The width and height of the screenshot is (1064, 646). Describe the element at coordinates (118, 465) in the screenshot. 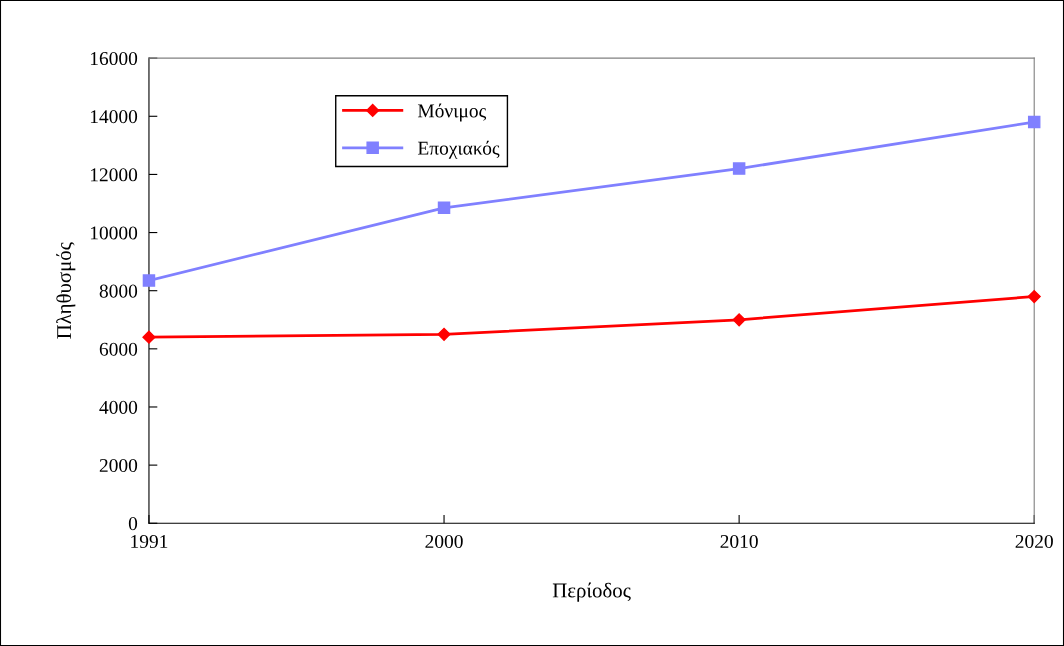

I see `y-tick-label: 2000` at that location.